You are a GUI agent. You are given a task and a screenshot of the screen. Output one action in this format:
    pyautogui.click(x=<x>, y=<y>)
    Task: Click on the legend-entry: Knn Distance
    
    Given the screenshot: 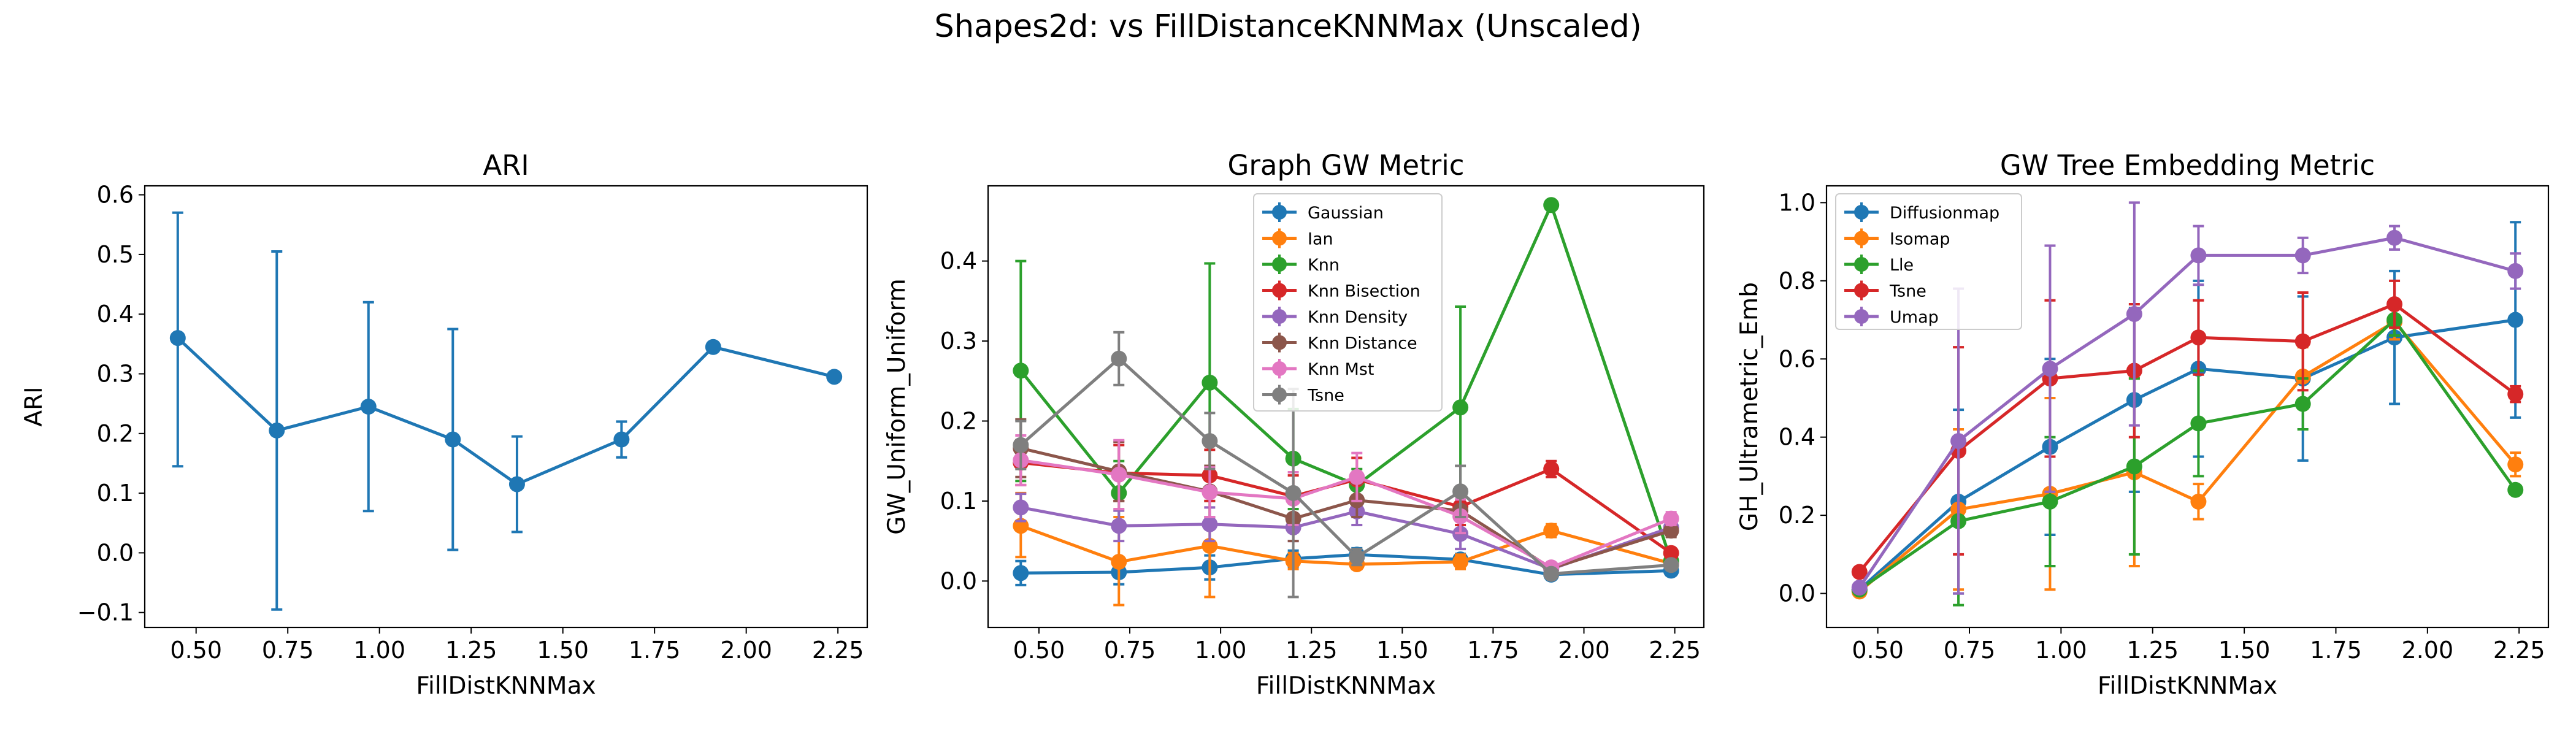 What is the action you would take?
    pyautogui.click(x=1339, y=342)
    